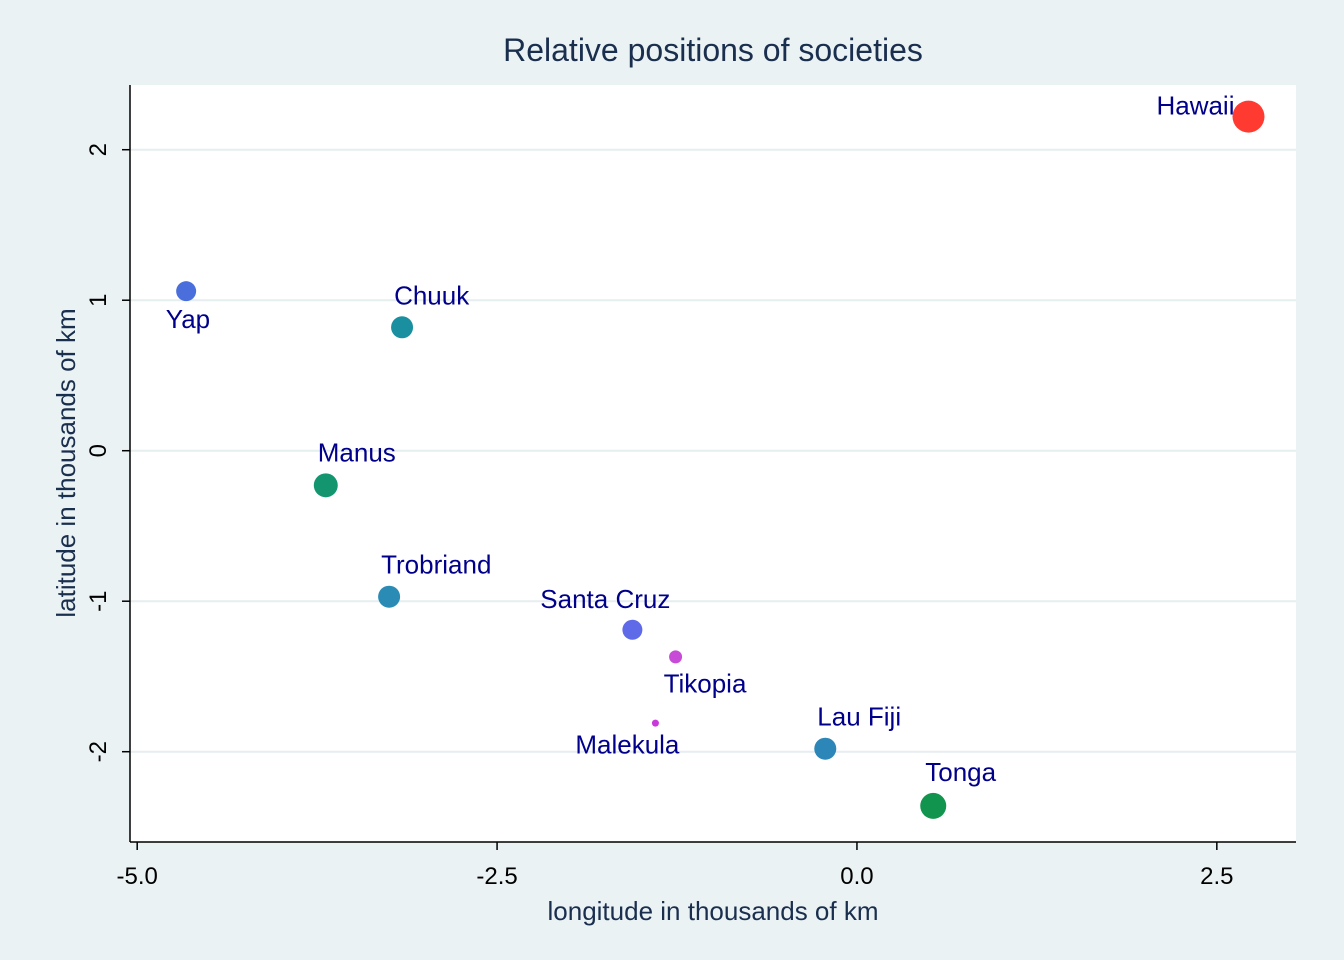 The image size is (1344, 960). What do you see at coordinates (436, 565) in the screenshot?
I see `point-label: Trobriand` at bounding box center [436, 565].